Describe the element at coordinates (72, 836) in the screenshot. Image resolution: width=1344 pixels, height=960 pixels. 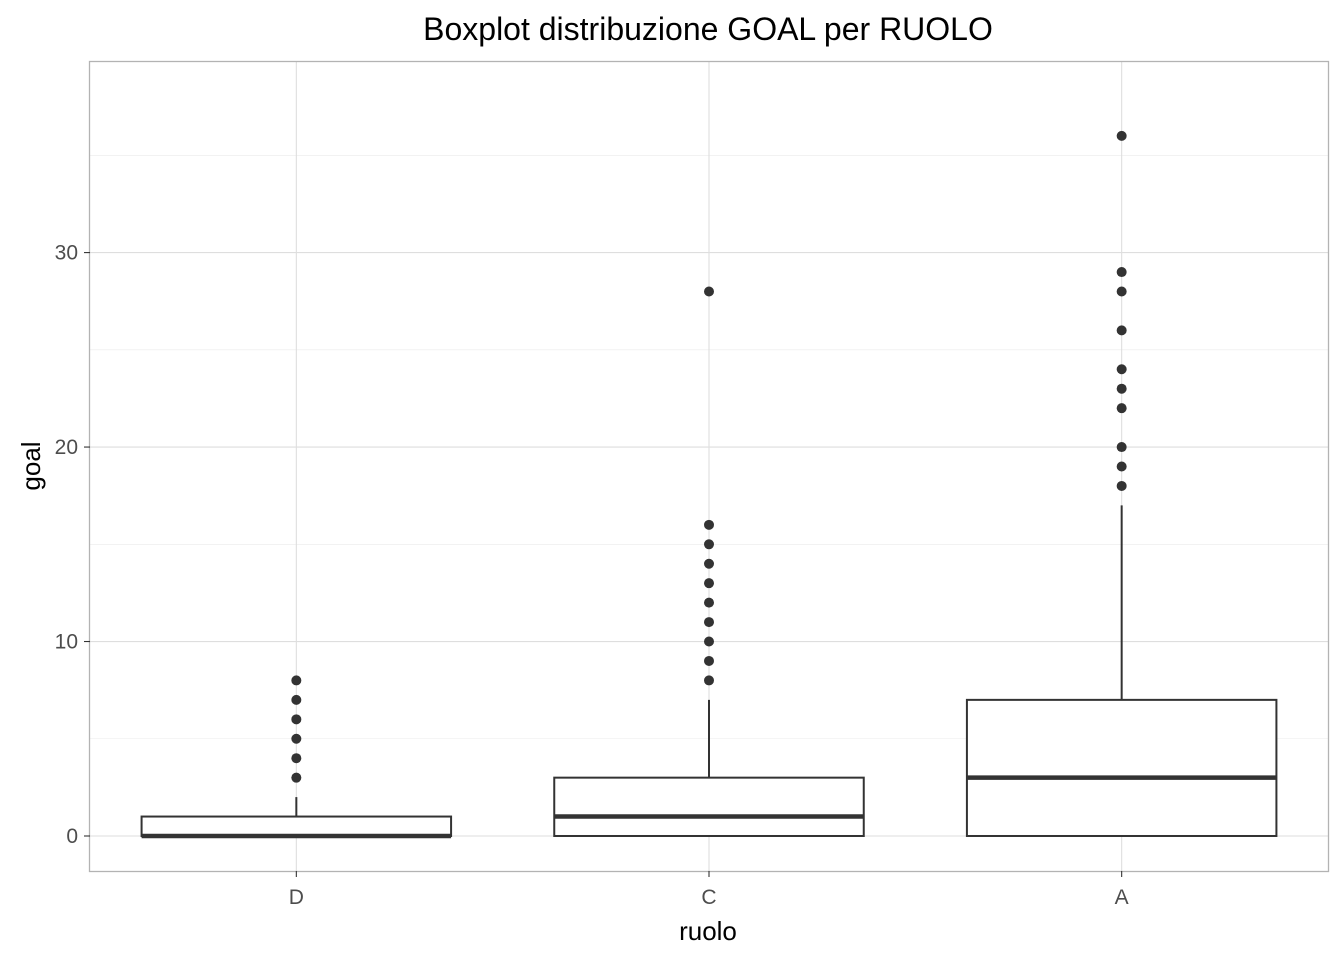
I see `y-tick-label: 0` at that location.